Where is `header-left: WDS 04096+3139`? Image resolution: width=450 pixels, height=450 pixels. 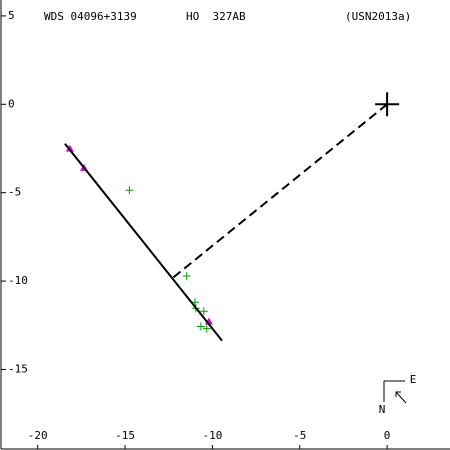 header-left: WDS 04096+3139 is located at coordinates (90, 16).